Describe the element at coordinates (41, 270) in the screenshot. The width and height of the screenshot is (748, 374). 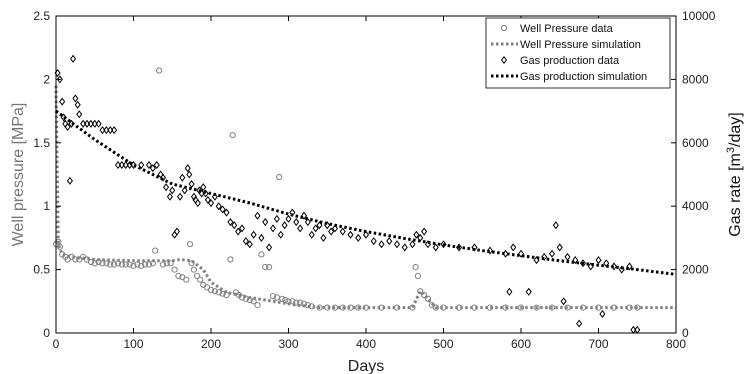
I see `left-tick-label: 0.5` at that location.